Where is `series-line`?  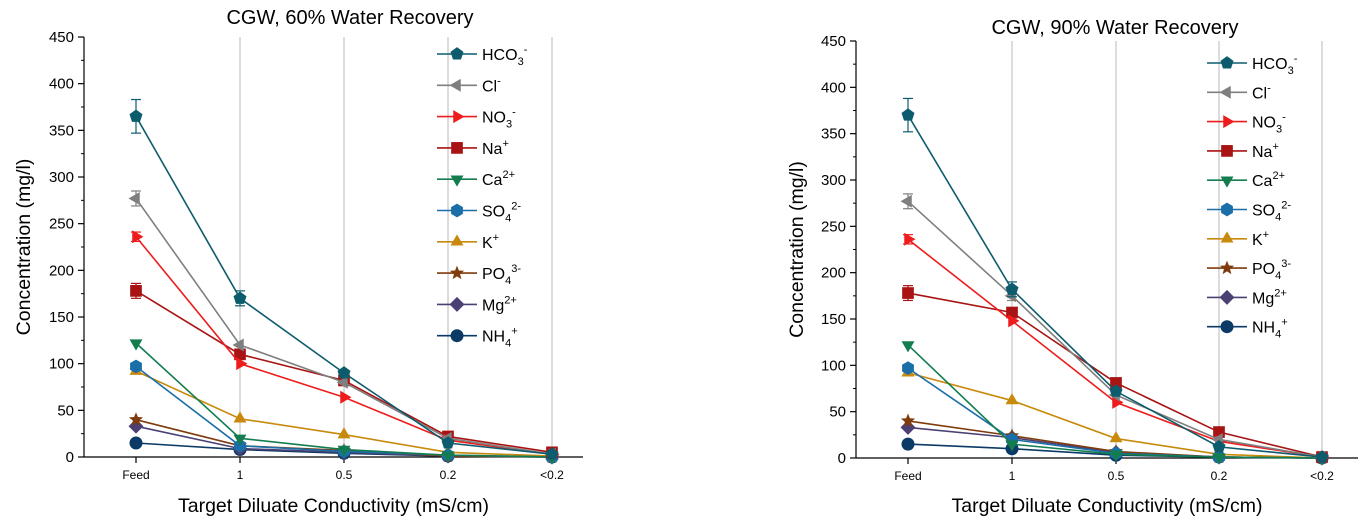
series-line is located at coordinates (1115, 375).